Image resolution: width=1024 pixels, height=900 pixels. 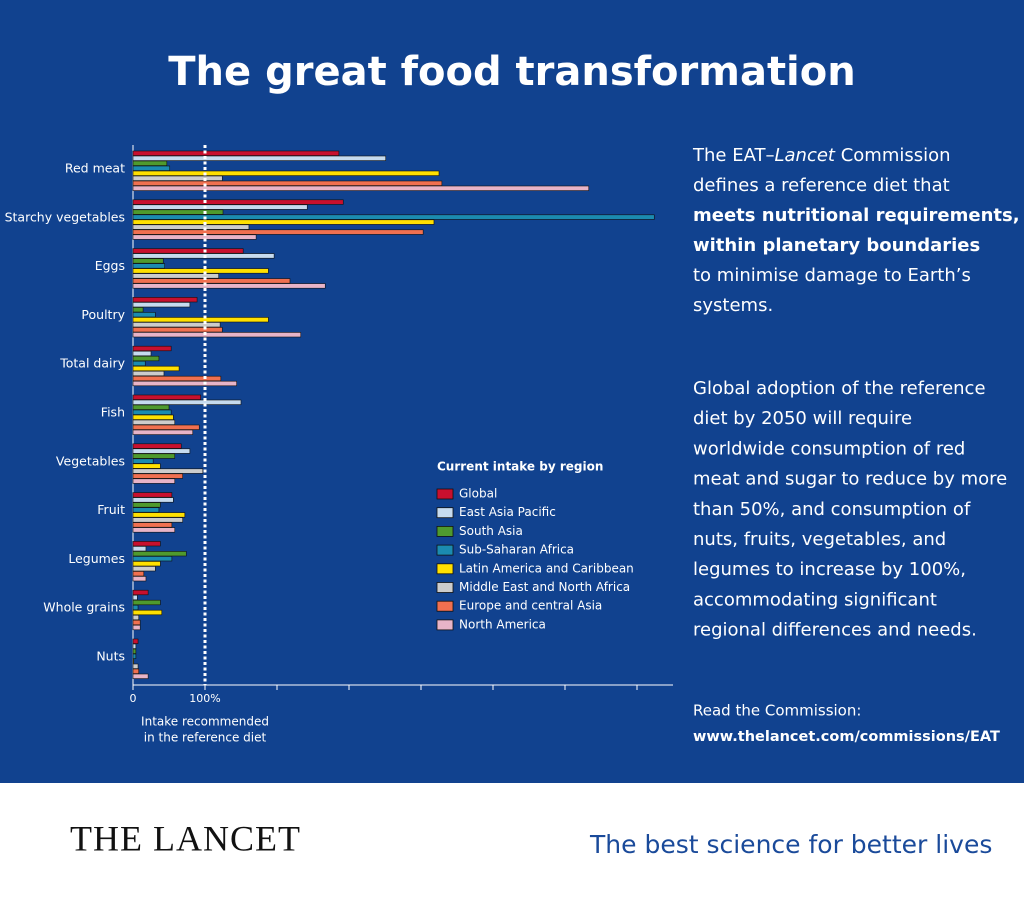 What do you see at coordinates (856, 215) in the screenshot?
I see `panel-text: meets nutritional requirements,` at bounding box center [856, 215].